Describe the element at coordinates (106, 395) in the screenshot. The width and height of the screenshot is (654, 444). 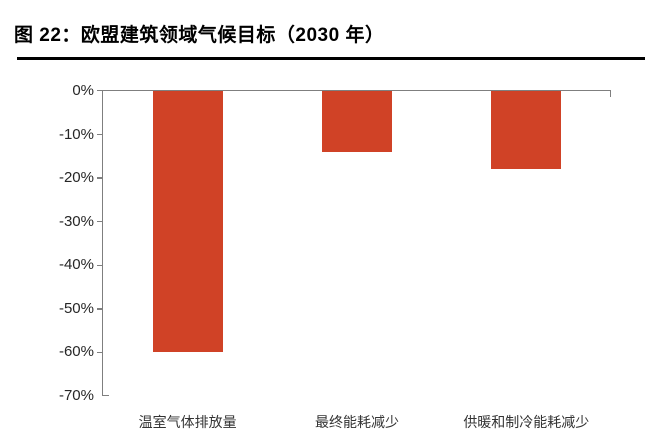
I see `y-axis-bottom-tick` at that location.